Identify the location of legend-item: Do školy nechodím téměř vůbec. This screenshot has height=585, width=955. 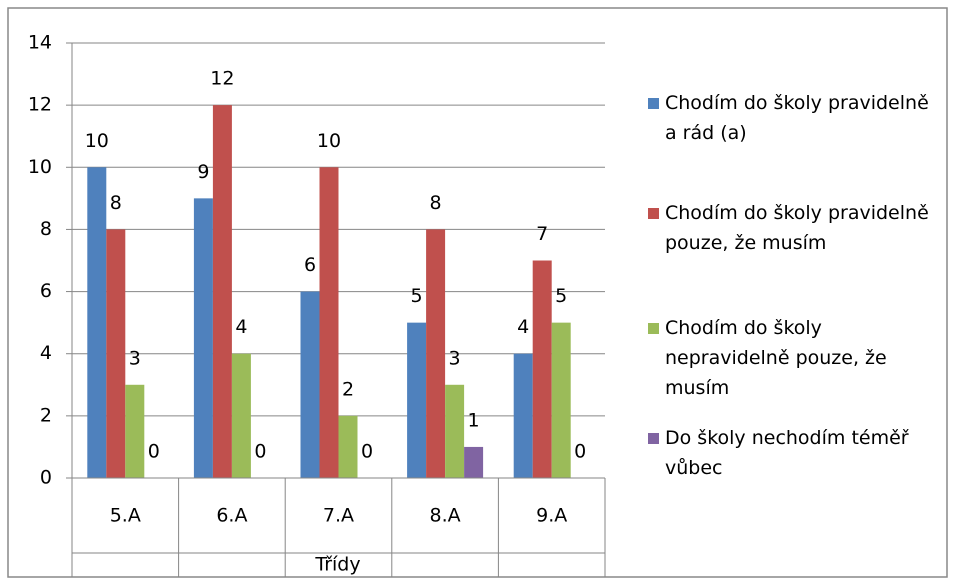
(795, 453).